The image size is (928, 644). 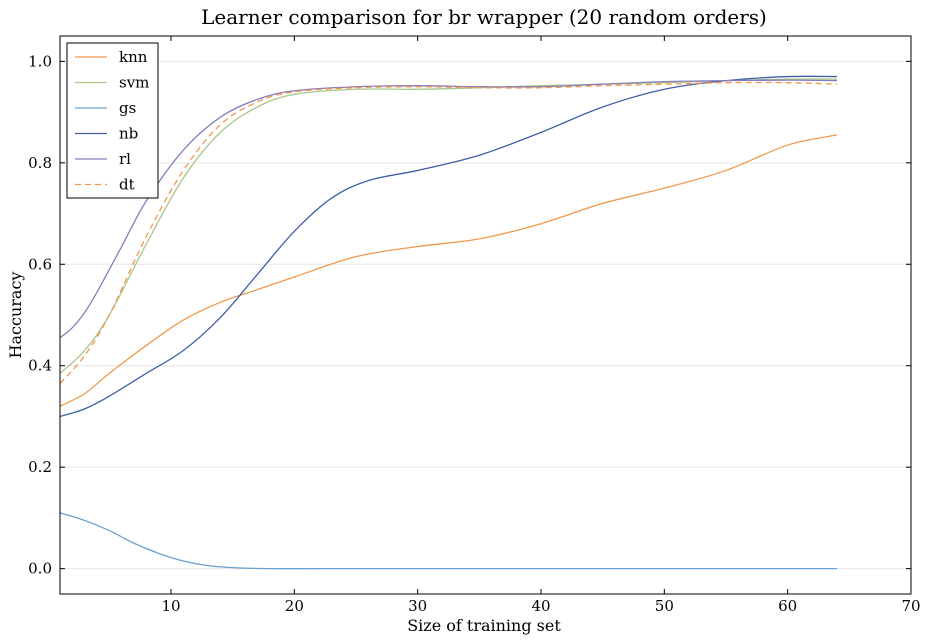 I want to click on x-tick-label: 10, so click(x=170, y=606).